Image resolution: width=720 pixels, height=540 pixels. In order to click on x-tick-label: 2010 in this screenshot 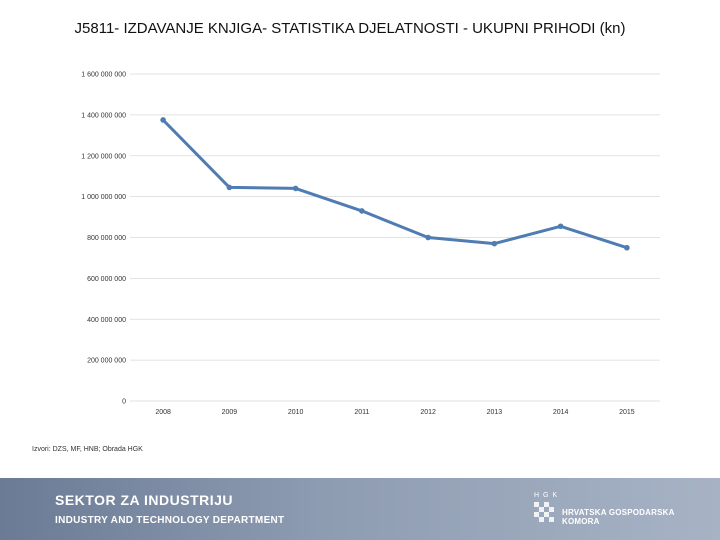, I will do `click(296, 412)`.